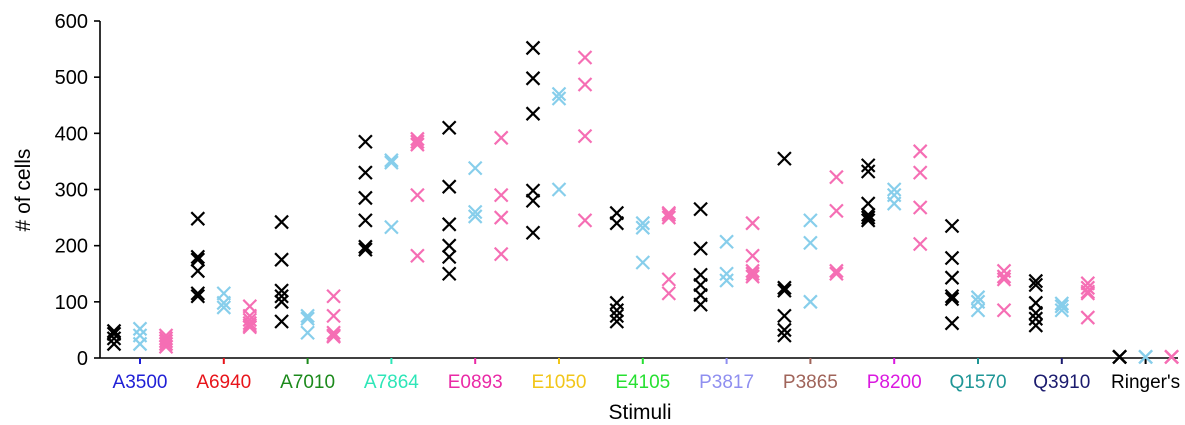  Describe the element at coordinates (639, 412) in the screenshot. I see `x-axis-label: Stimuli` at that location.